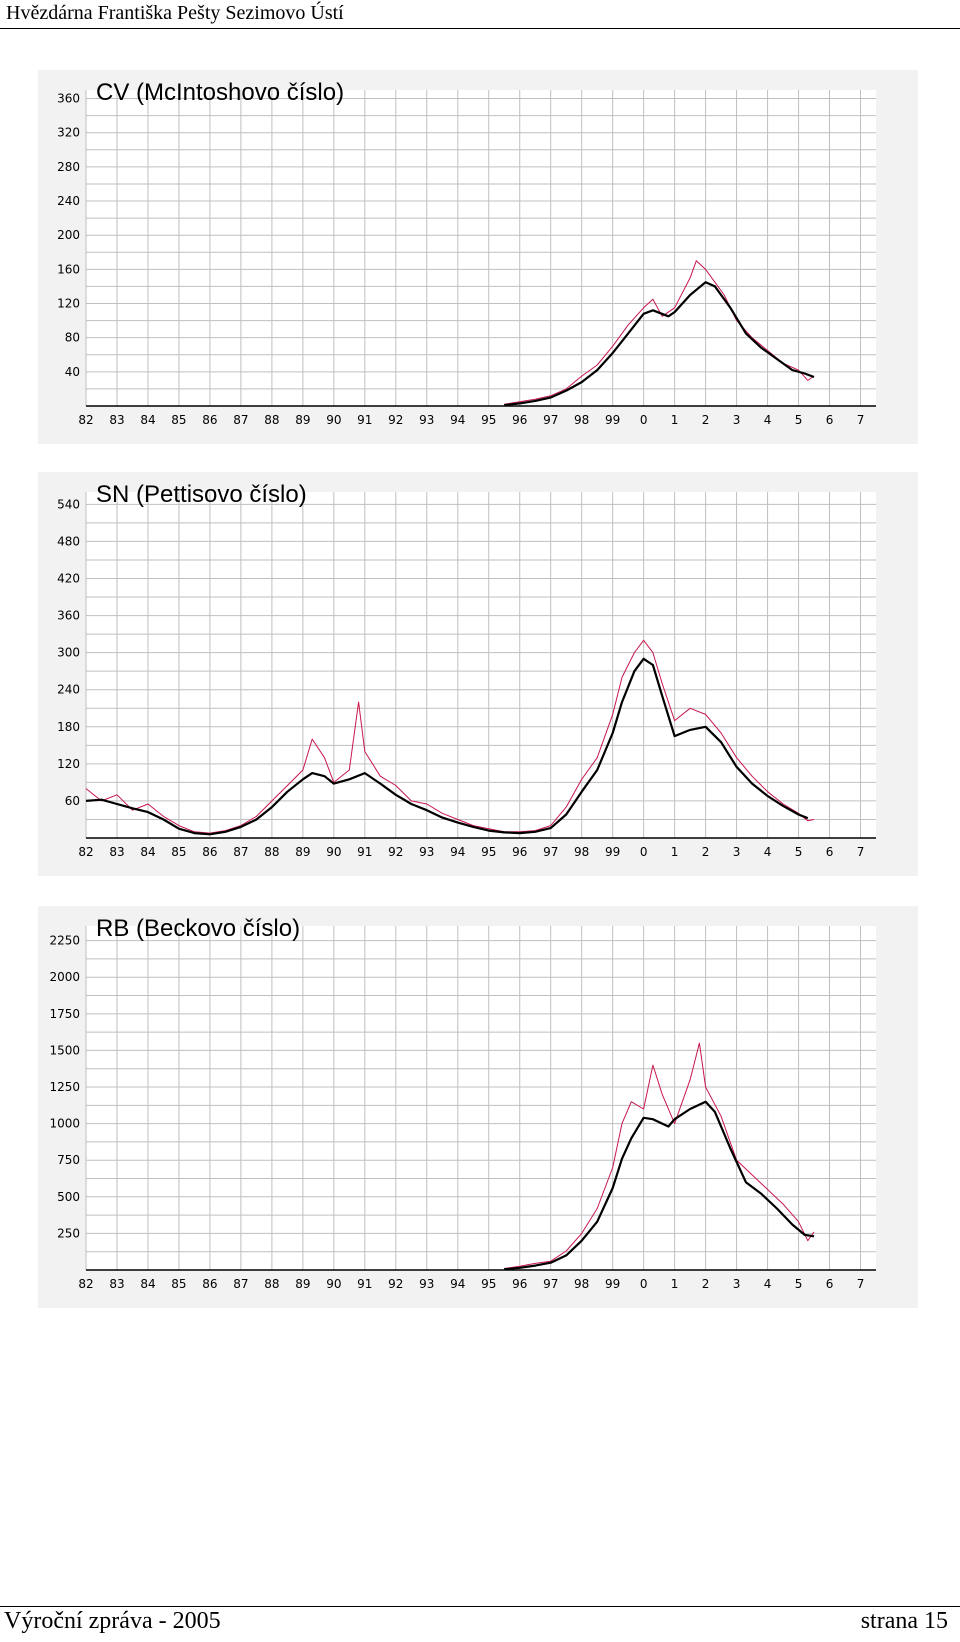  Describe the element at coordinates (68, 579) in the screenshot. I see `sn-y-tick-label: 420` at that location.